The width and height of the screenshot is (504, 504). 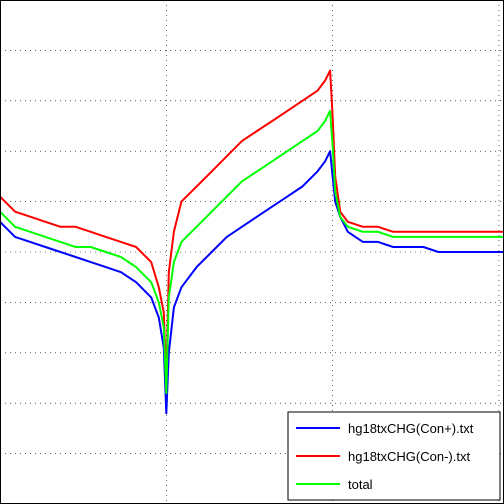 I want to click on legend-label-con-plus: hg18txCHG(Con+).txt, so click(x=411, y=428).